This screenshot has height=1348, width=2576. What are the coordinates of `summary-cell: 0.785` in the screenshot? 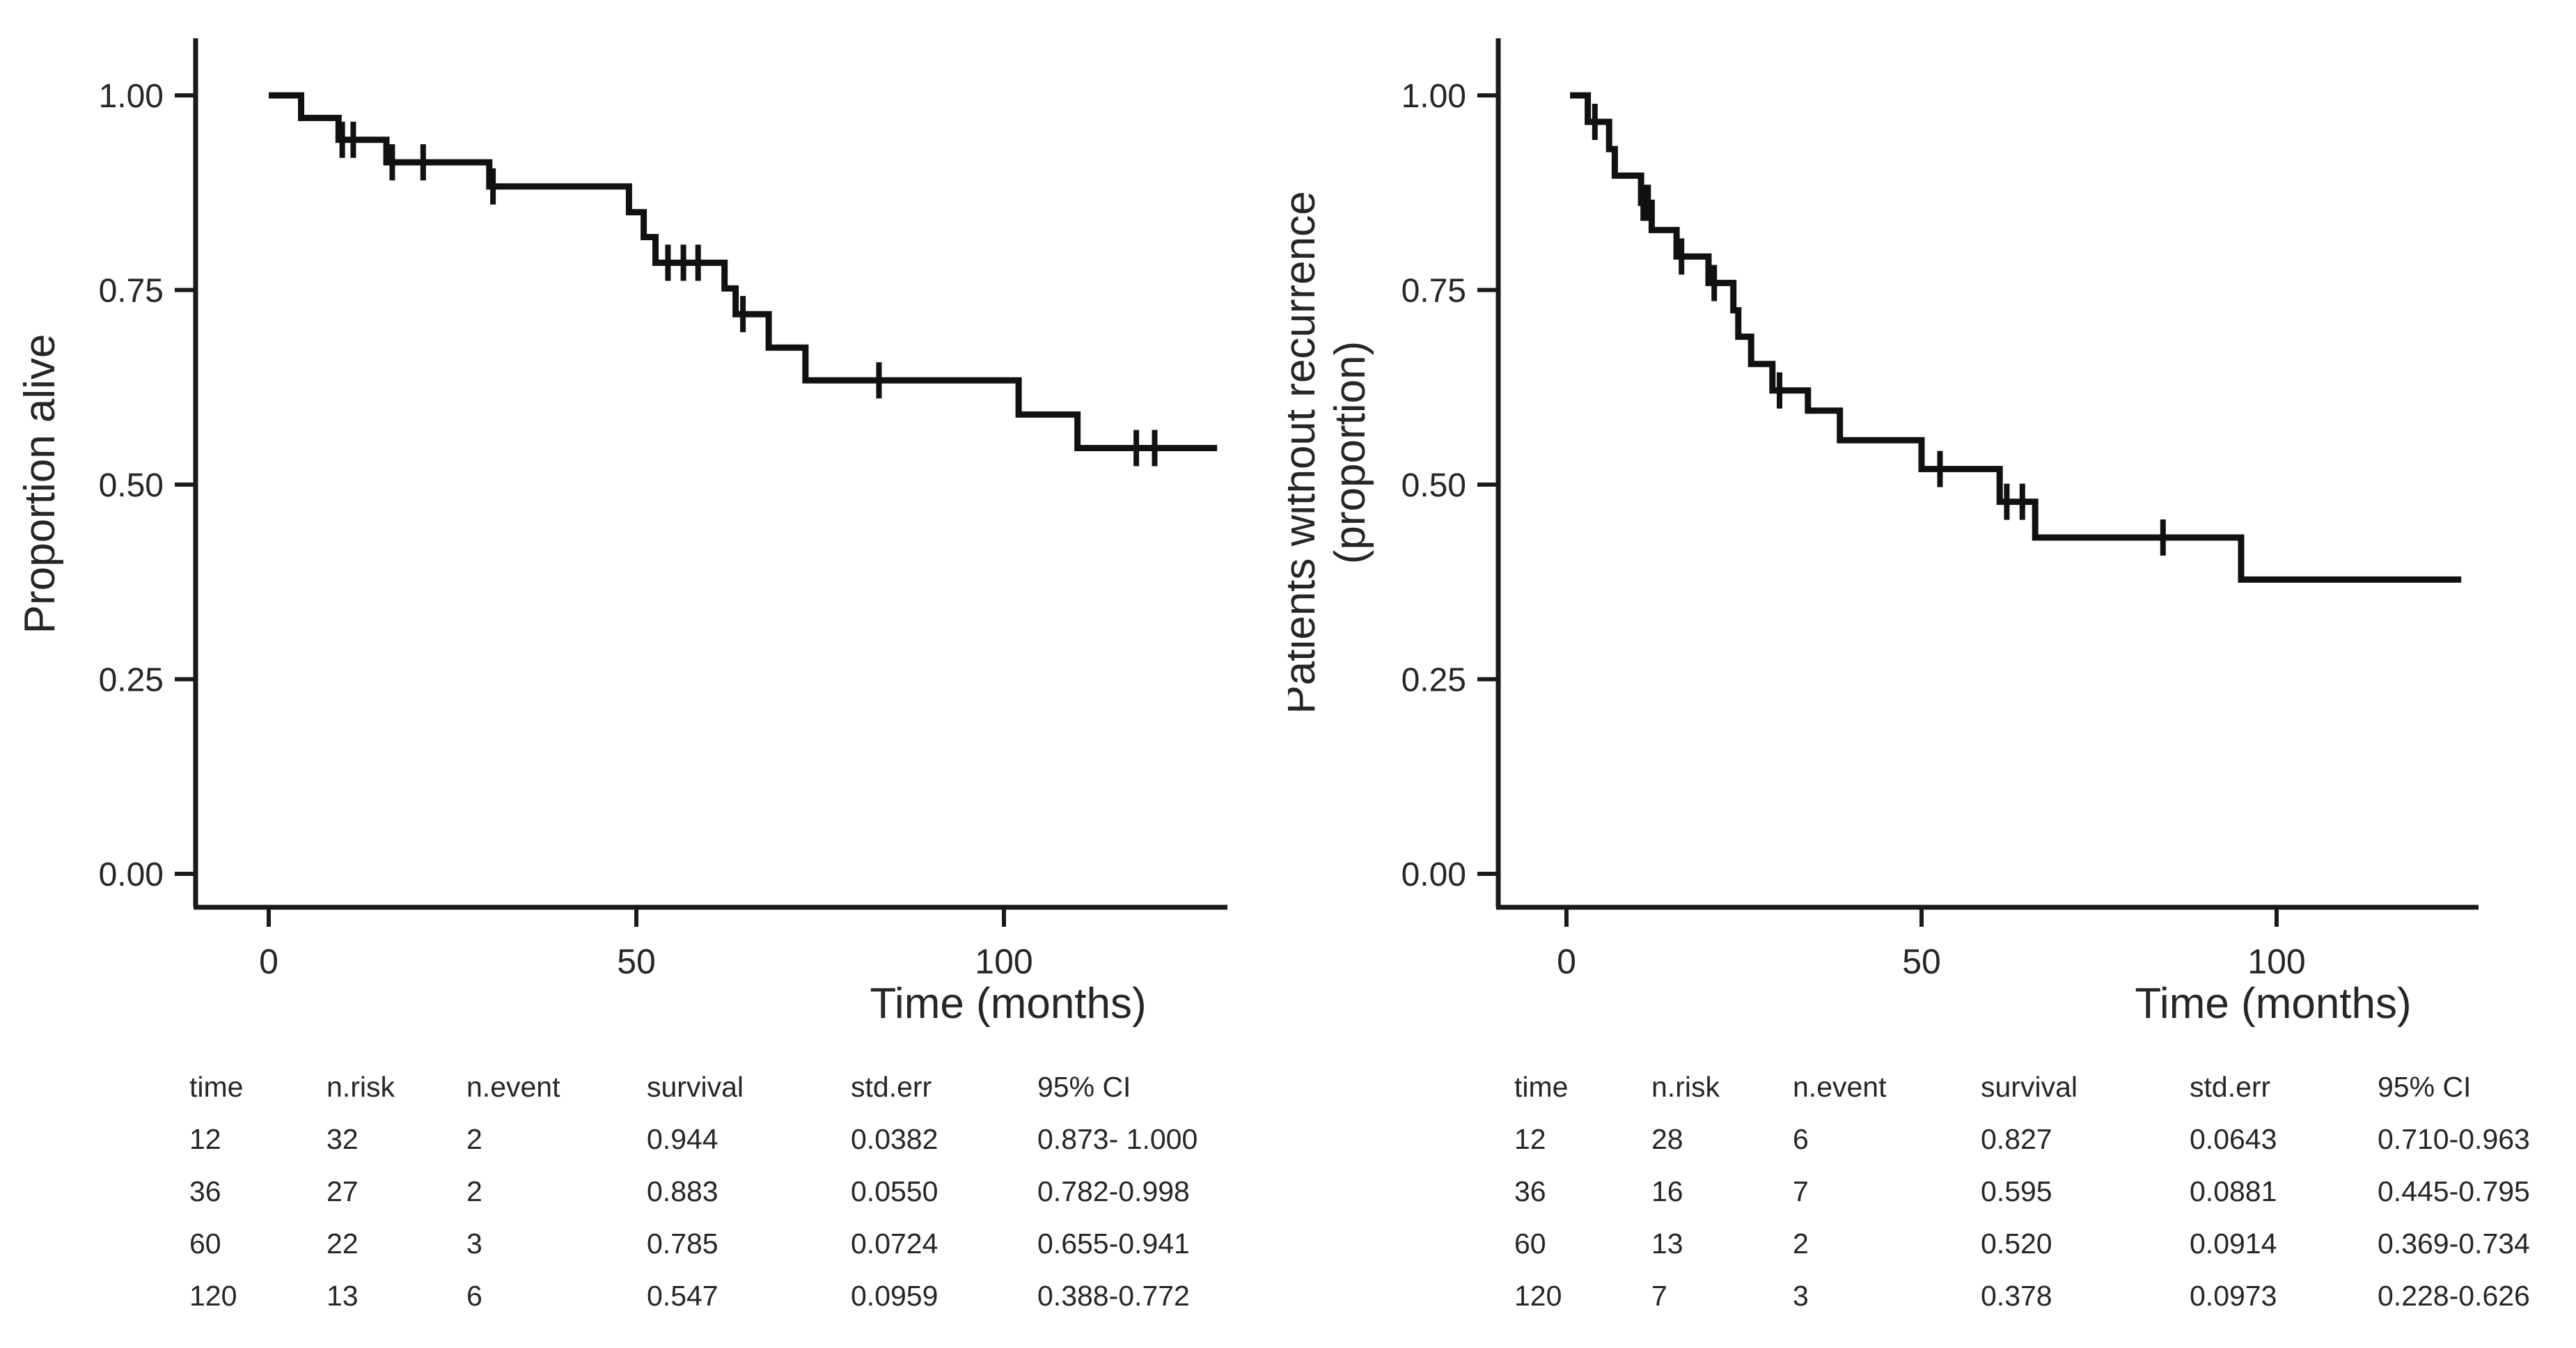 It's located at (682, 1244).